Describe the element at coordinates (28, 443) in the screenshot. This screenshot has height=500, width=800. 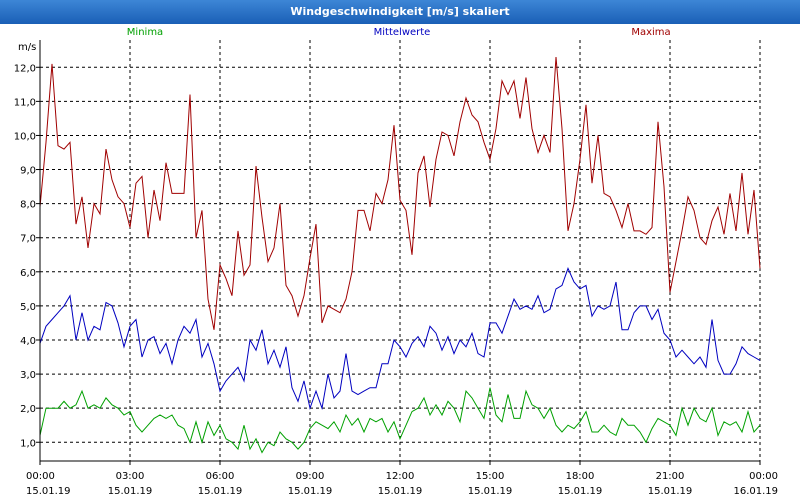
I see `y-tick-label: 1,0` at that location.